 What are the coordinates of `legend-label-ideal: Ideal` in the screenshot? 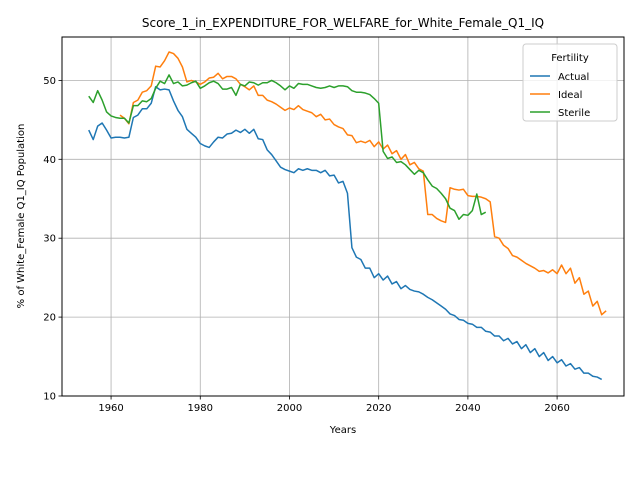 It's located at (570, 95).